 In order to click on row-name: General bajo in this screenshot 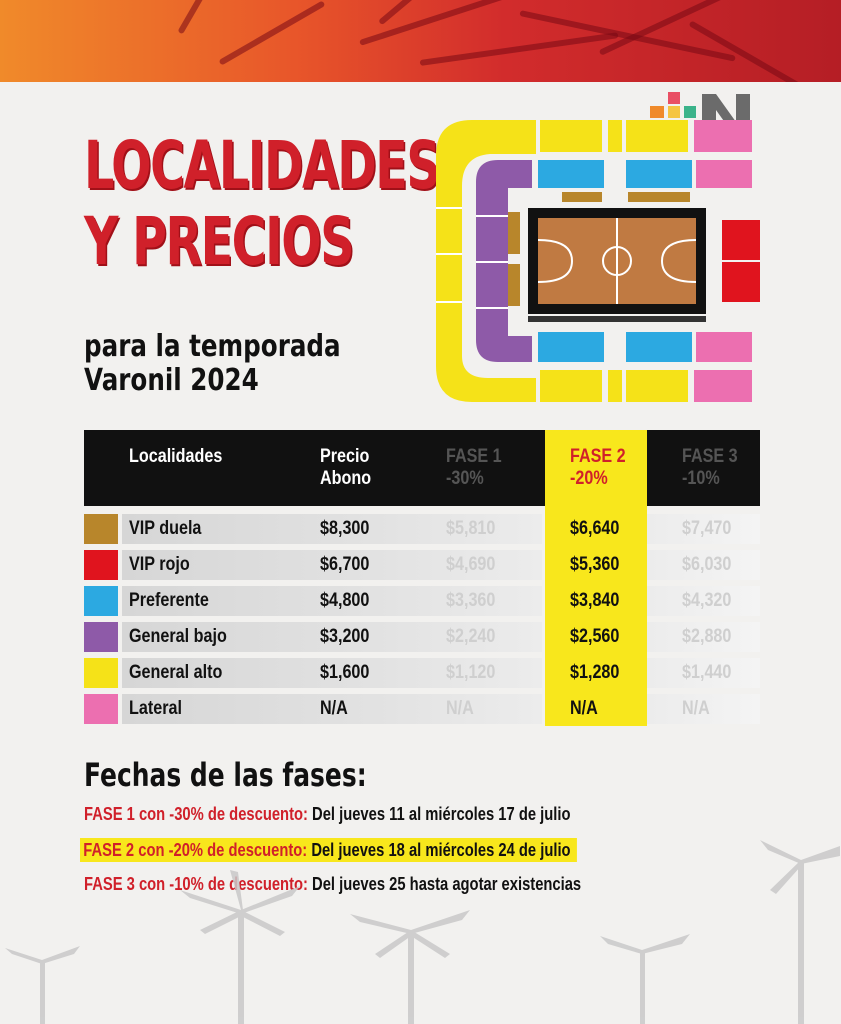, I will do `click(178, 636)`.